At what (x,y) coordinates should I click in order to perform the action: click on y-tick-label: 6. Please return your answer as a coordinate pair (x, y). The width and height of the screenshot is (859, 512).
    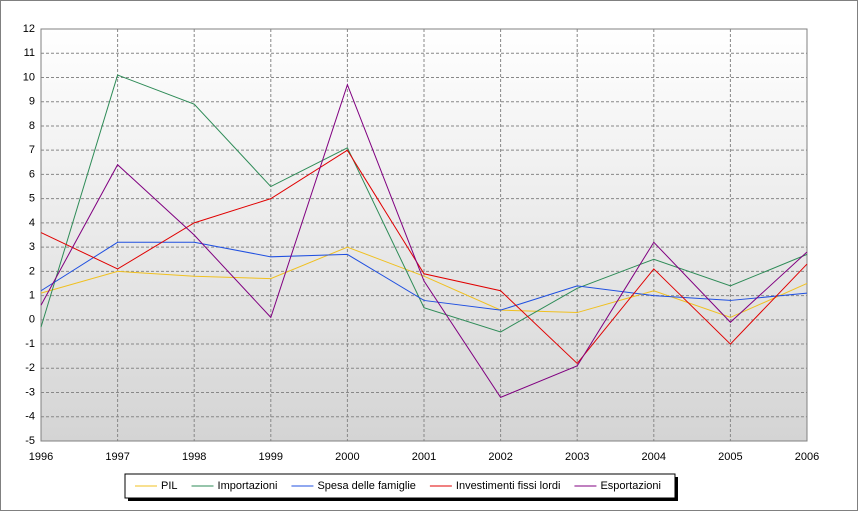
    Looking at the image, I should click on (32, 174).